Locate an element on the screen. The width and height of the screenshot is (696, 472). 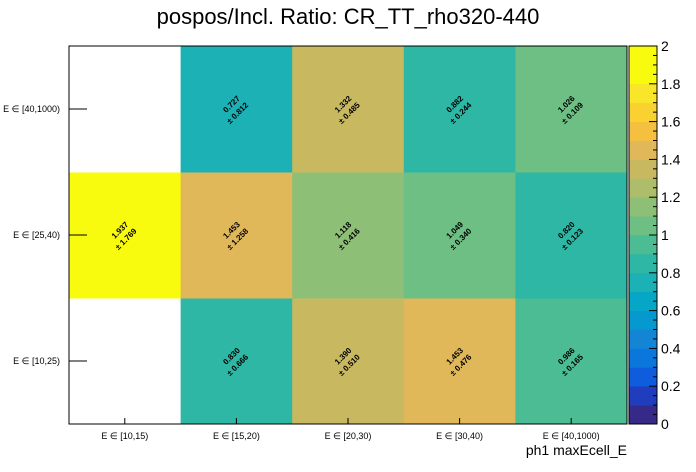
z-tick-label: 0.2 is located at coordinates (671, 386).